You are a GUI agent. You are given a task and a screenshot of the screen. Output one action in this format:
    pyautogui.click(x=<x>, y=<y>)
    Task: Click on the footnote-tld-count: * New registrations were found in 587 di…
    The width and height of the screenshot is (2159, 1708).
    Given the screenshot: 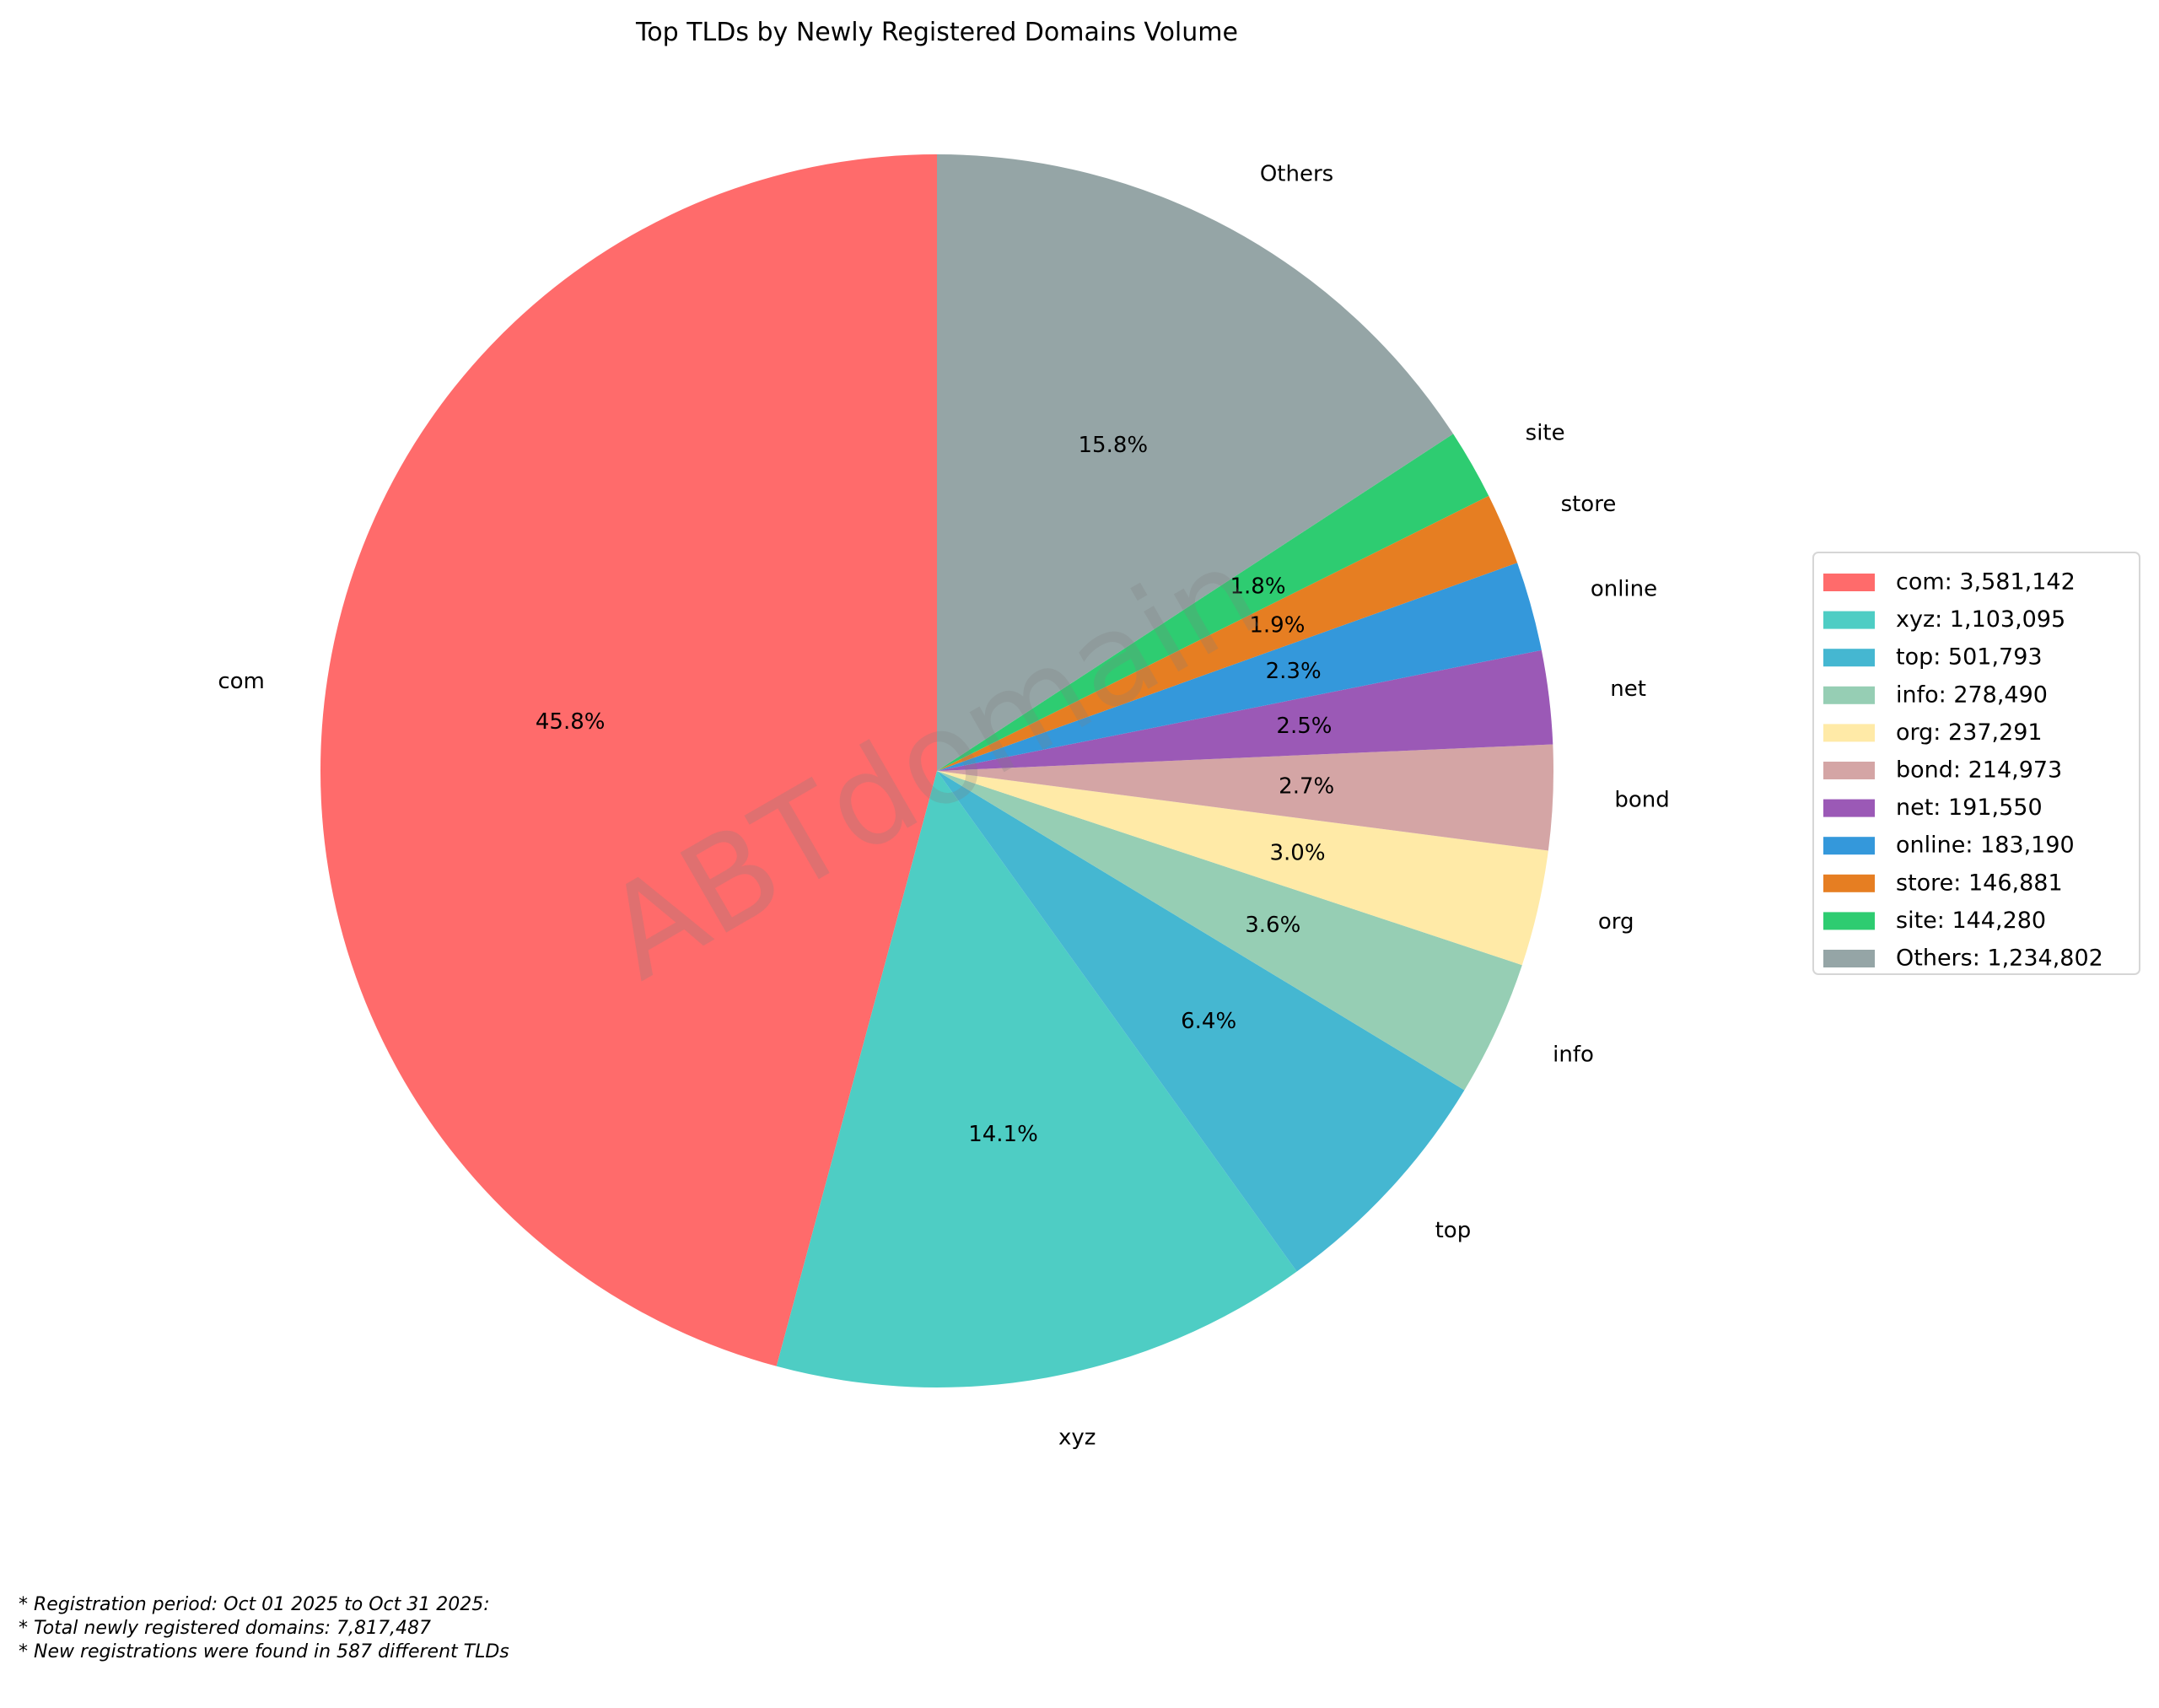 What is the action you would take?
    pyautogui.click(x=264, y=1651)
    